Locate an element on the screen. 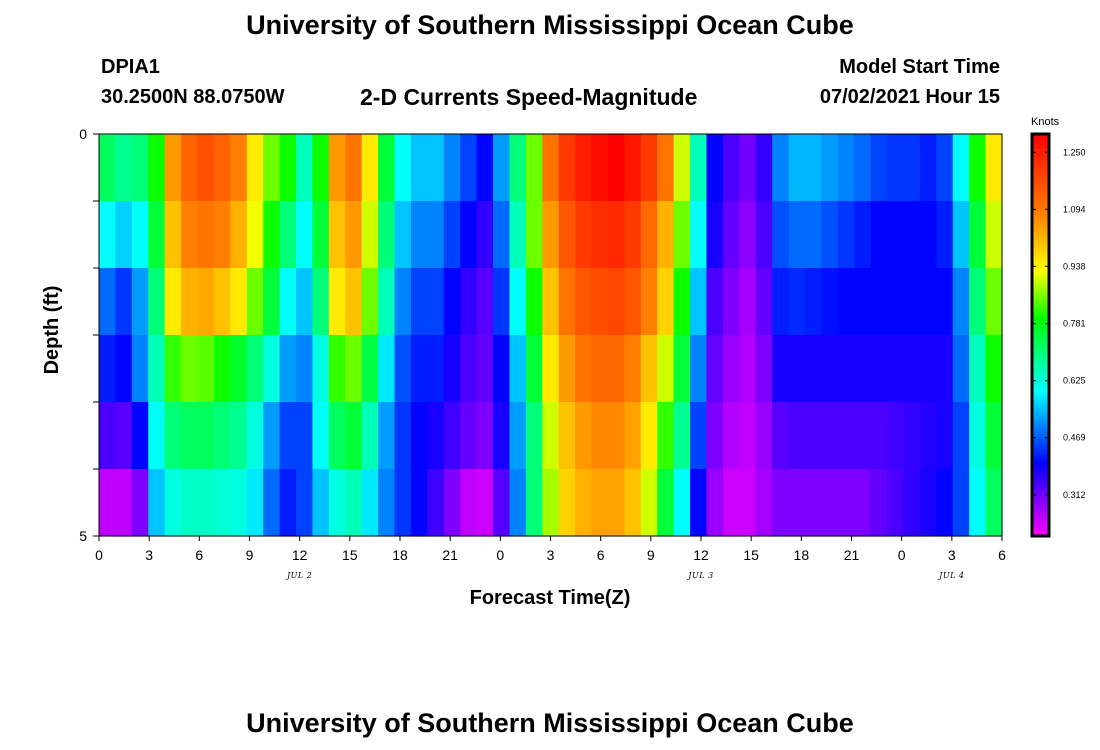 Image resolution: width=1100 pixels, height=750 pixels. x-tick-label: 6 is located at coordinates (601, 555).